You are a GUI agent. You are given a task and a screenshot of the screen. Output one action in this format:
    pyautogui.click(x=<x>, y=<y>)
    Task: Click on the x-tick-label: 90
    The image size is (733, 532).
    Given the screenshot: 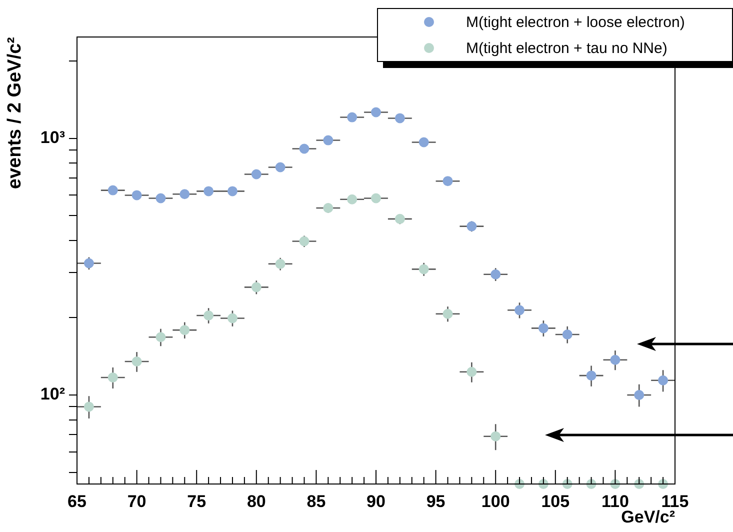 What is the action you would take?
    pyautogui.click(x=376, y=501)
    